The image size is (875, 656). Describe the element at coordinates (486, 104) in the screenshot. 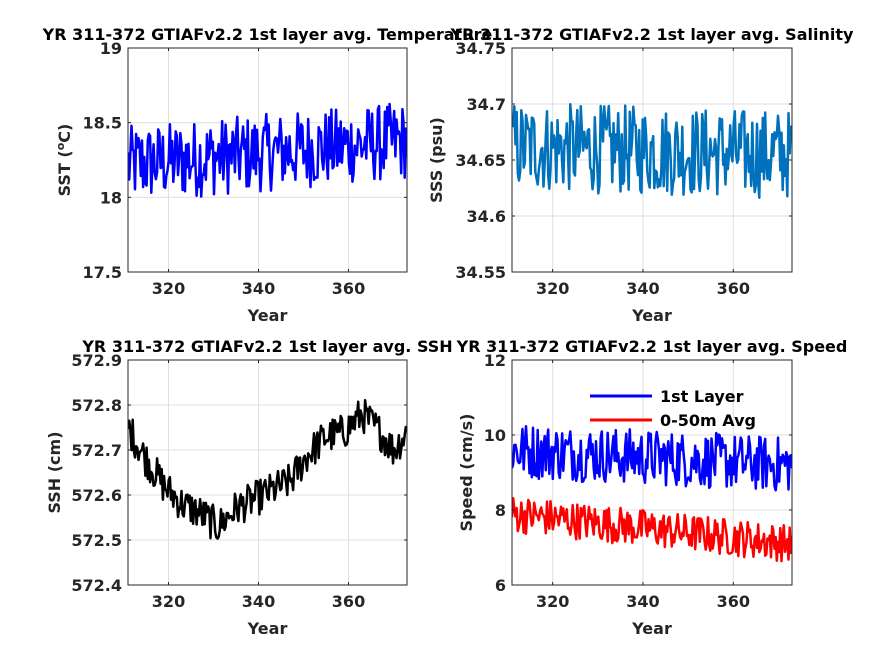

I see `y-tick-label: 34.7` at that location.